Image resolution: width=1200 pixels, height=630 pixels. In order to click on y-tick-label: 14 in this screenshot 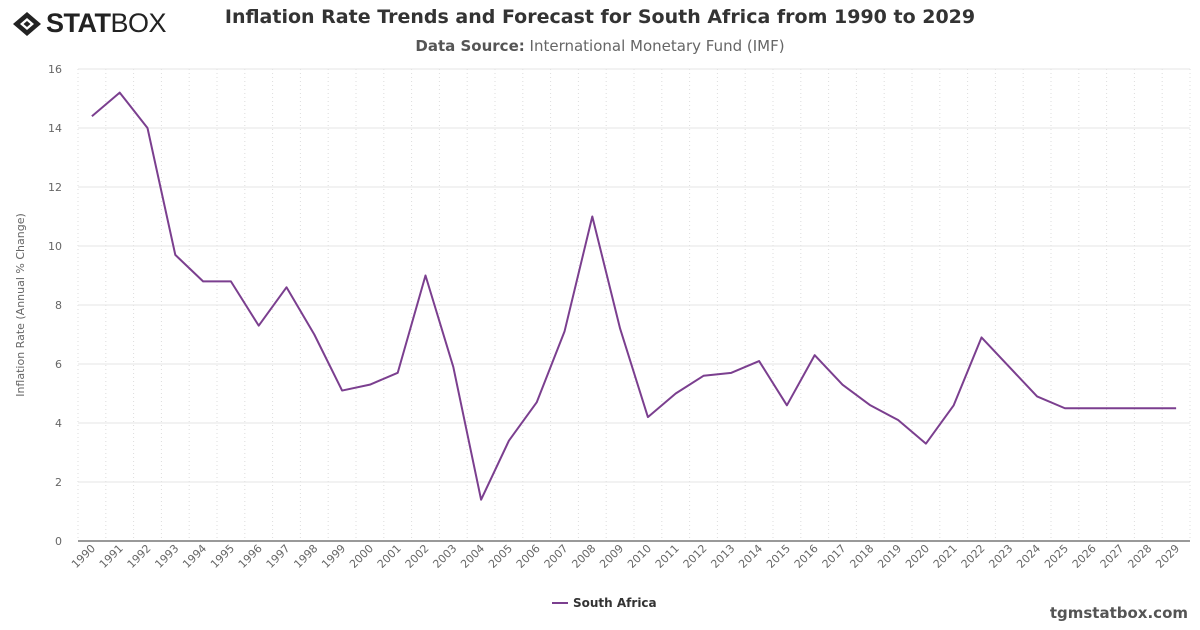, I will do `click(55, 128)`.